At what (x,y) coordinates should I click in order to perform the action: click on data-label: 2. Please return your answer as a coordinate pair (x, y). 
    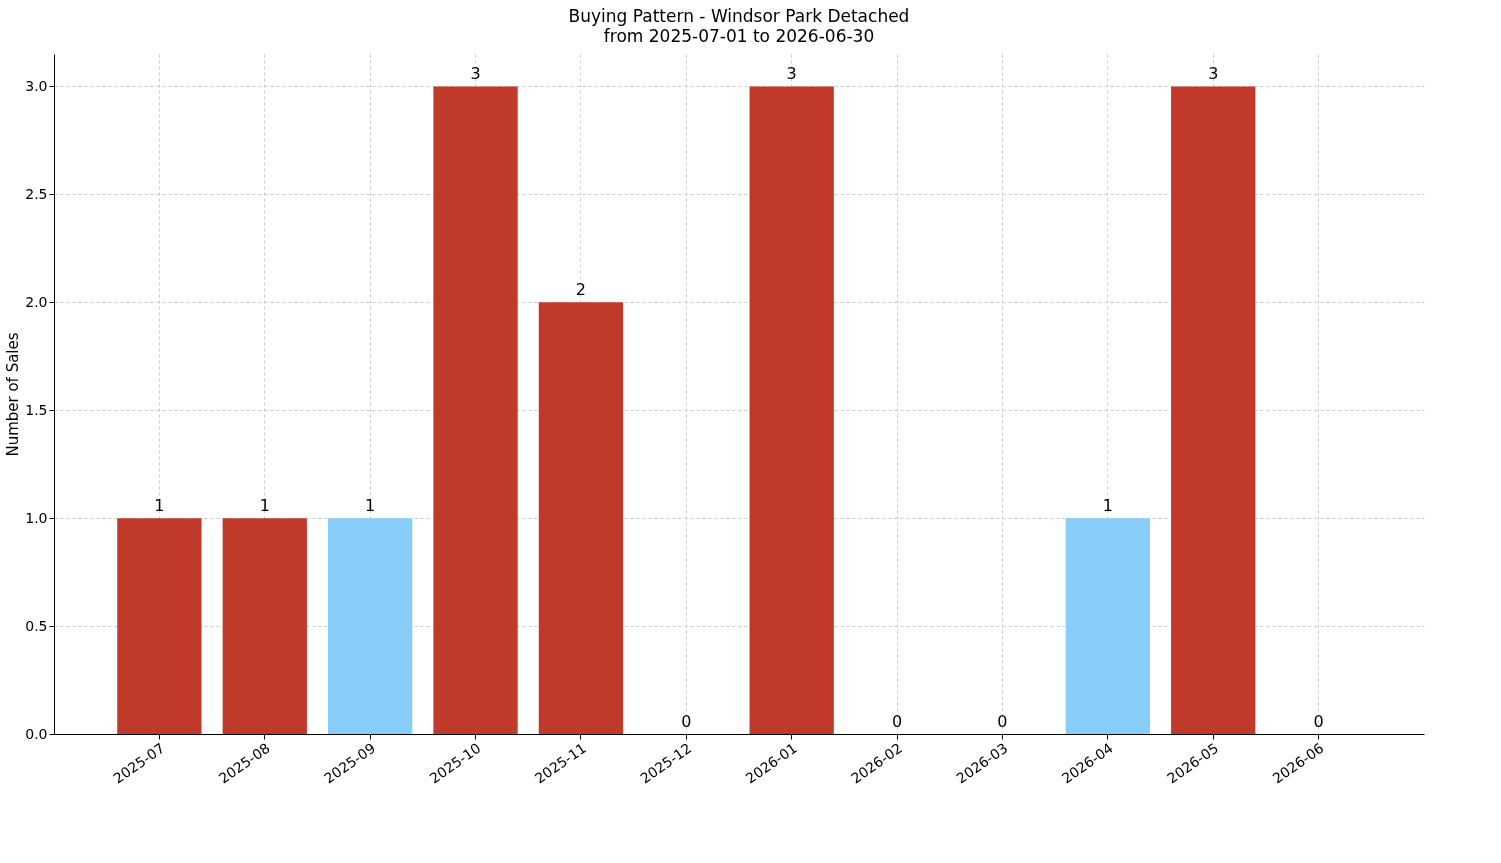
    Looking at the image, I should click on (581, 290).